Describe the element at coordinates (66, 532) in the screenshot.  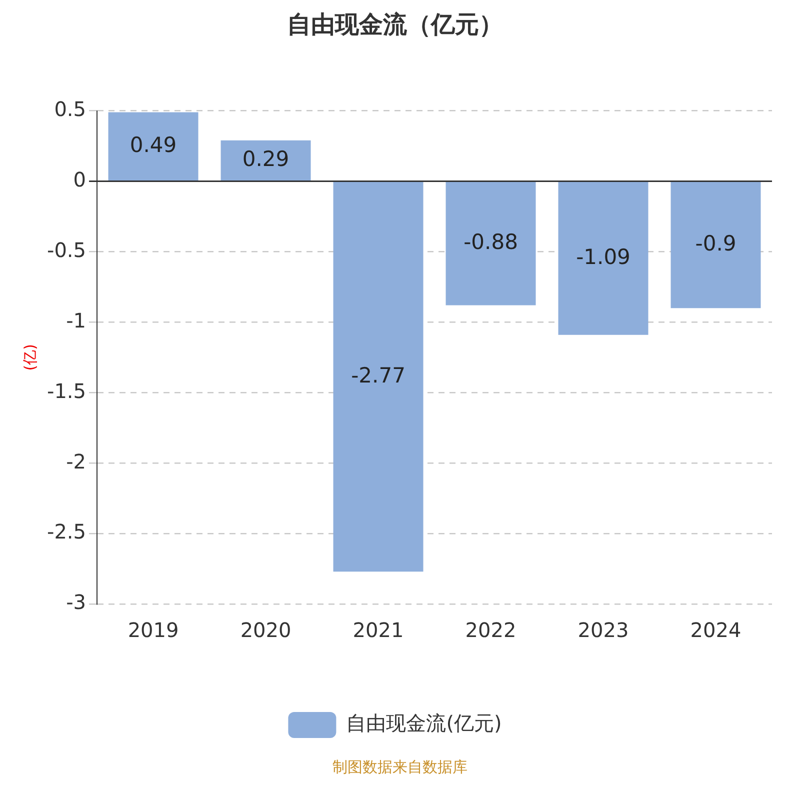
I see `y-tick-label: -2.5` at that location.